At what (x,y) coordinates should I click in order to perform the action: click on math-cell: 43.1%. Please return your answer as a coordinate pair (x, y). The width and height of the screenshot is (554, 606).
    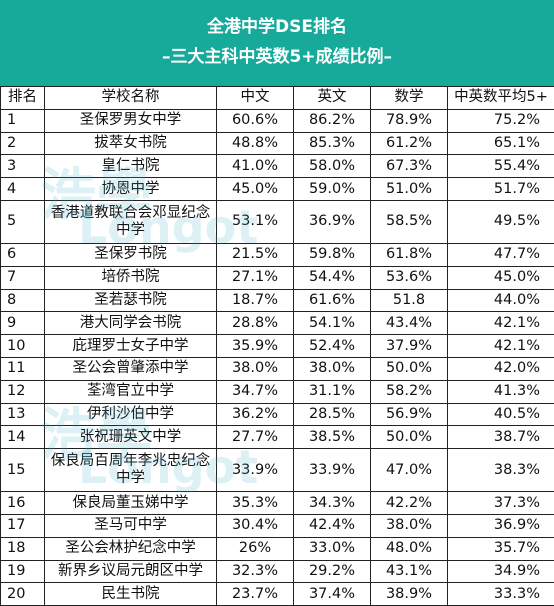
    Looking at the image, I should click on (409, 571).